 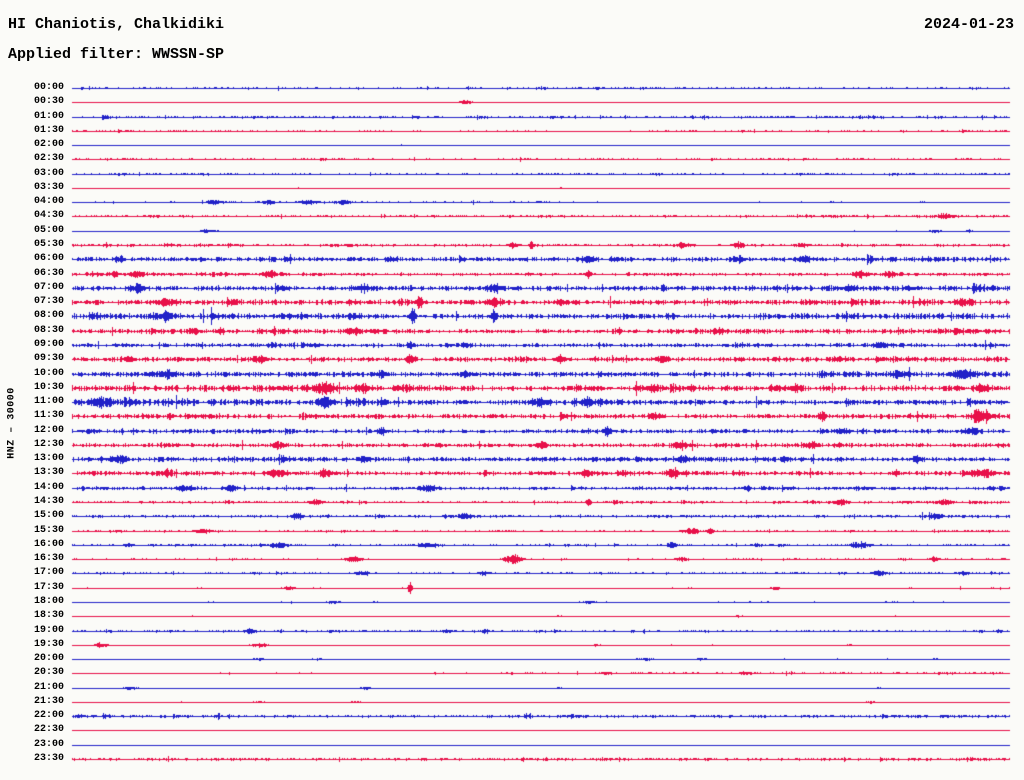 What do you see at coordinates (48, 173) in the screenshot?
I see `time-label: 03:00` at bounding box center [48, 173].